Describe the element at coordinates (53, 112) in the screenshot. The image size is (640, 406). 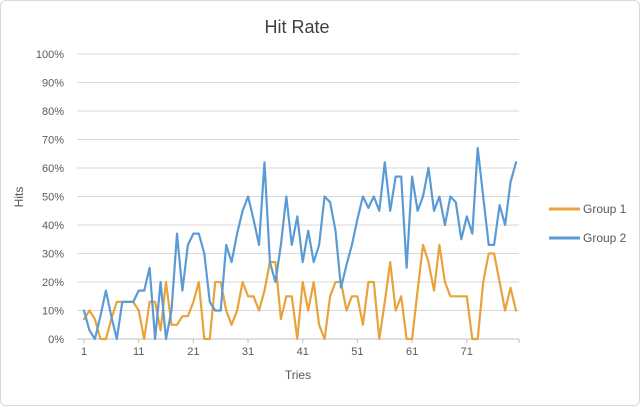
I see `y-tick-label: 80%` at that location.